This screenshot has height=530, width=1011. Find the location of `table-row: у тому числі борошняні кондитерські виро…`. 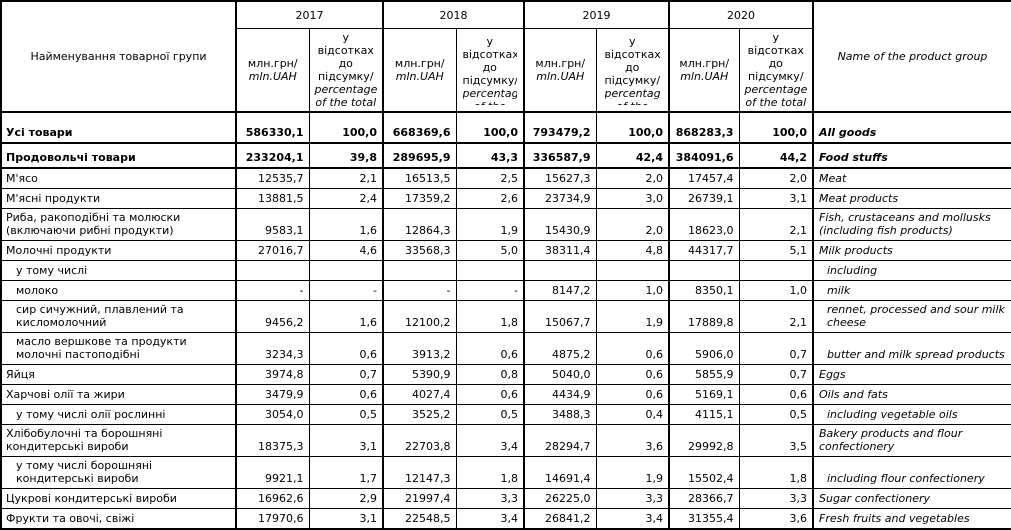

table-row: у тому числі борошняні кондитерські виро… is located at coordinates (505, 472).